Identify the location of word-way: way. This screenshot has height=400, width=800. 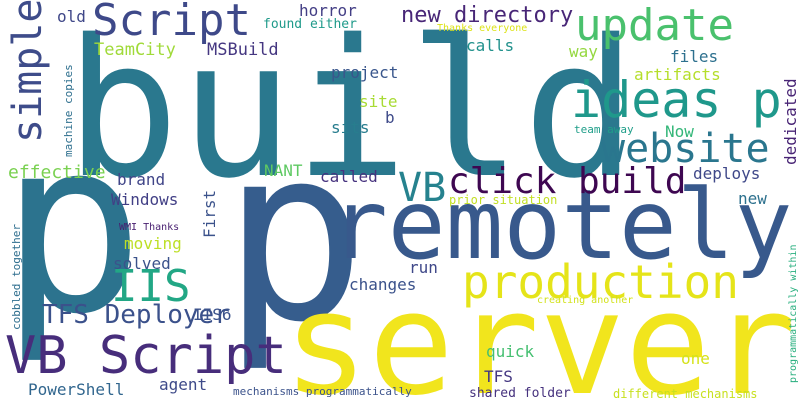
(583, 51).